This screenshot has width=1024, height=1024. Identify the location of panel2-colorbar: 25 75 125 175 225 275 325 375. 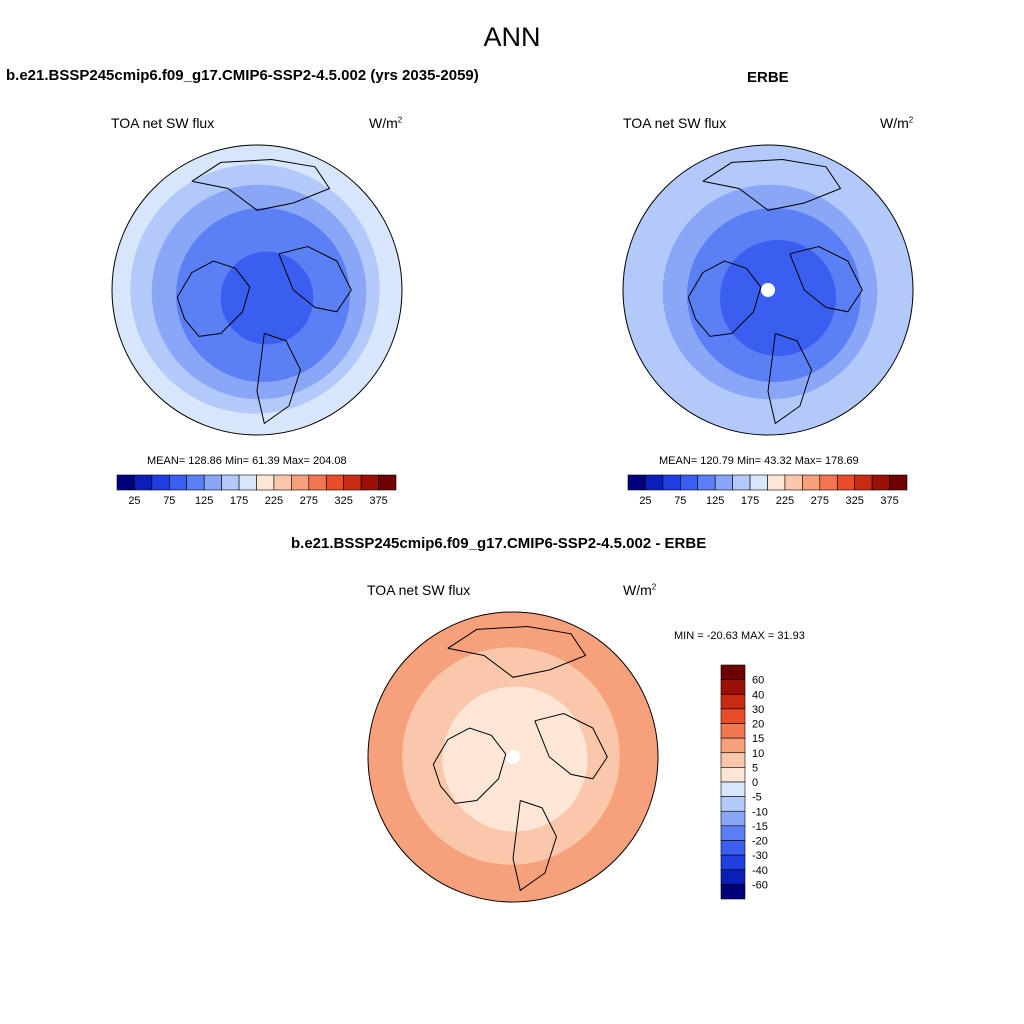
(767, 490).